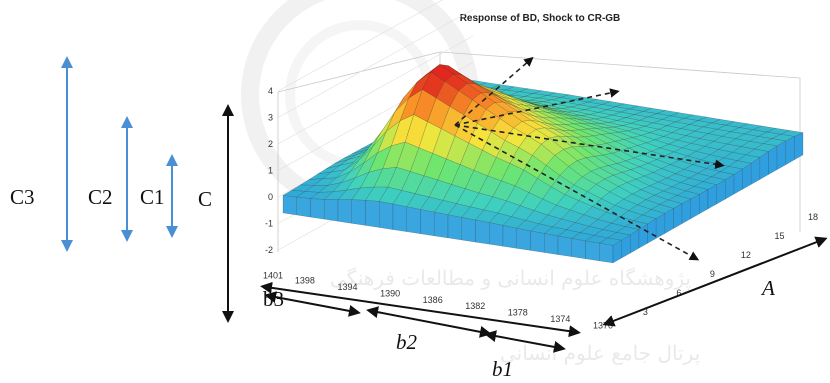 This screenshot has height=383, width=830. What do you see at coordinates (273, 299) in the screenshot?
I see `b3-label: b3` at bounding box center [273, 299].